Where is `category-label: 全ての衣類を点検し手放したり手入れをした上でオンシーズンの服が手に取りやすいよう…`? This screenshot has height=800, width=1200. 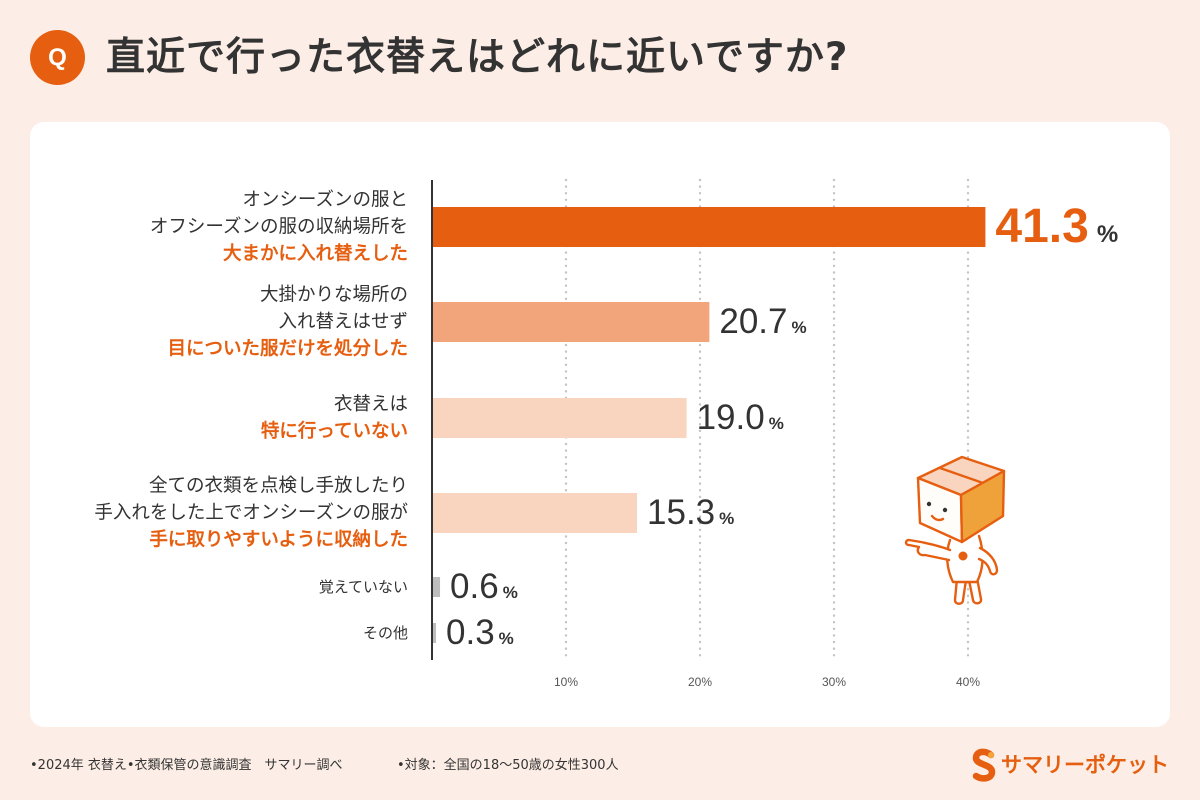
category-label: 全ての衣類を点検し手放したり手入れをした上でオンシーズンの服が手に取りやすいよう… is located at coordinates (251, 513).